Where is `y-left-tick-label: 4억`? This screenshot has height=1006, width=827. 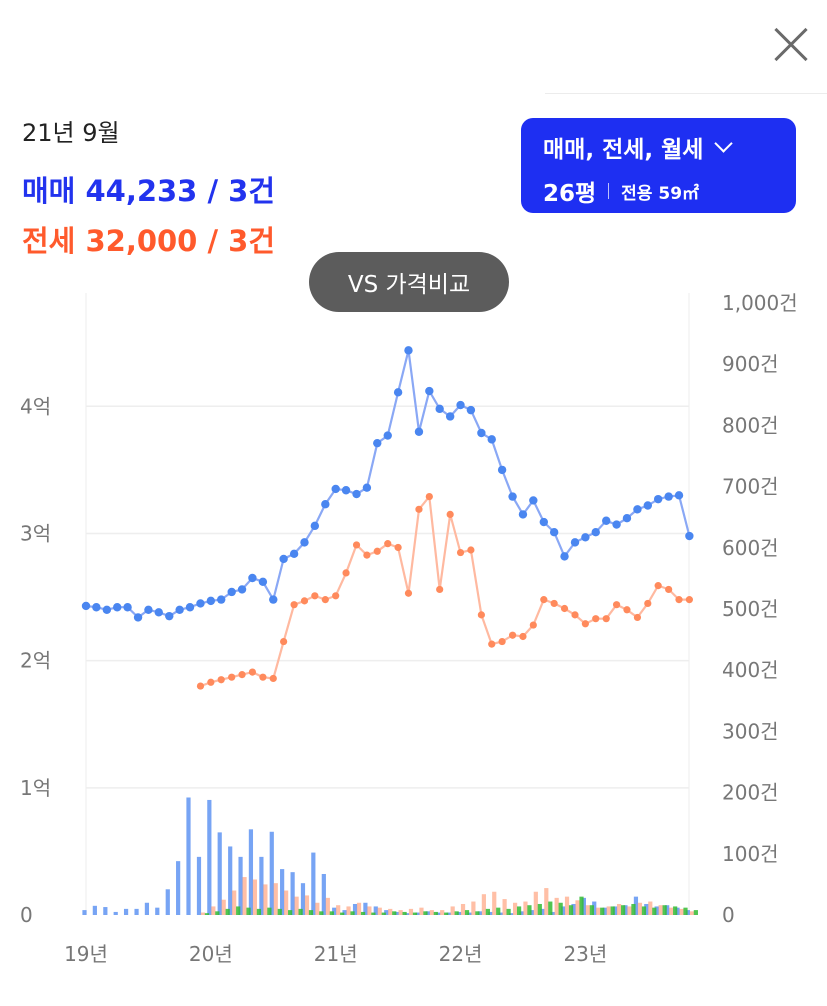
y-left-tick-label: 4억 is located at coordinates (35, 406).